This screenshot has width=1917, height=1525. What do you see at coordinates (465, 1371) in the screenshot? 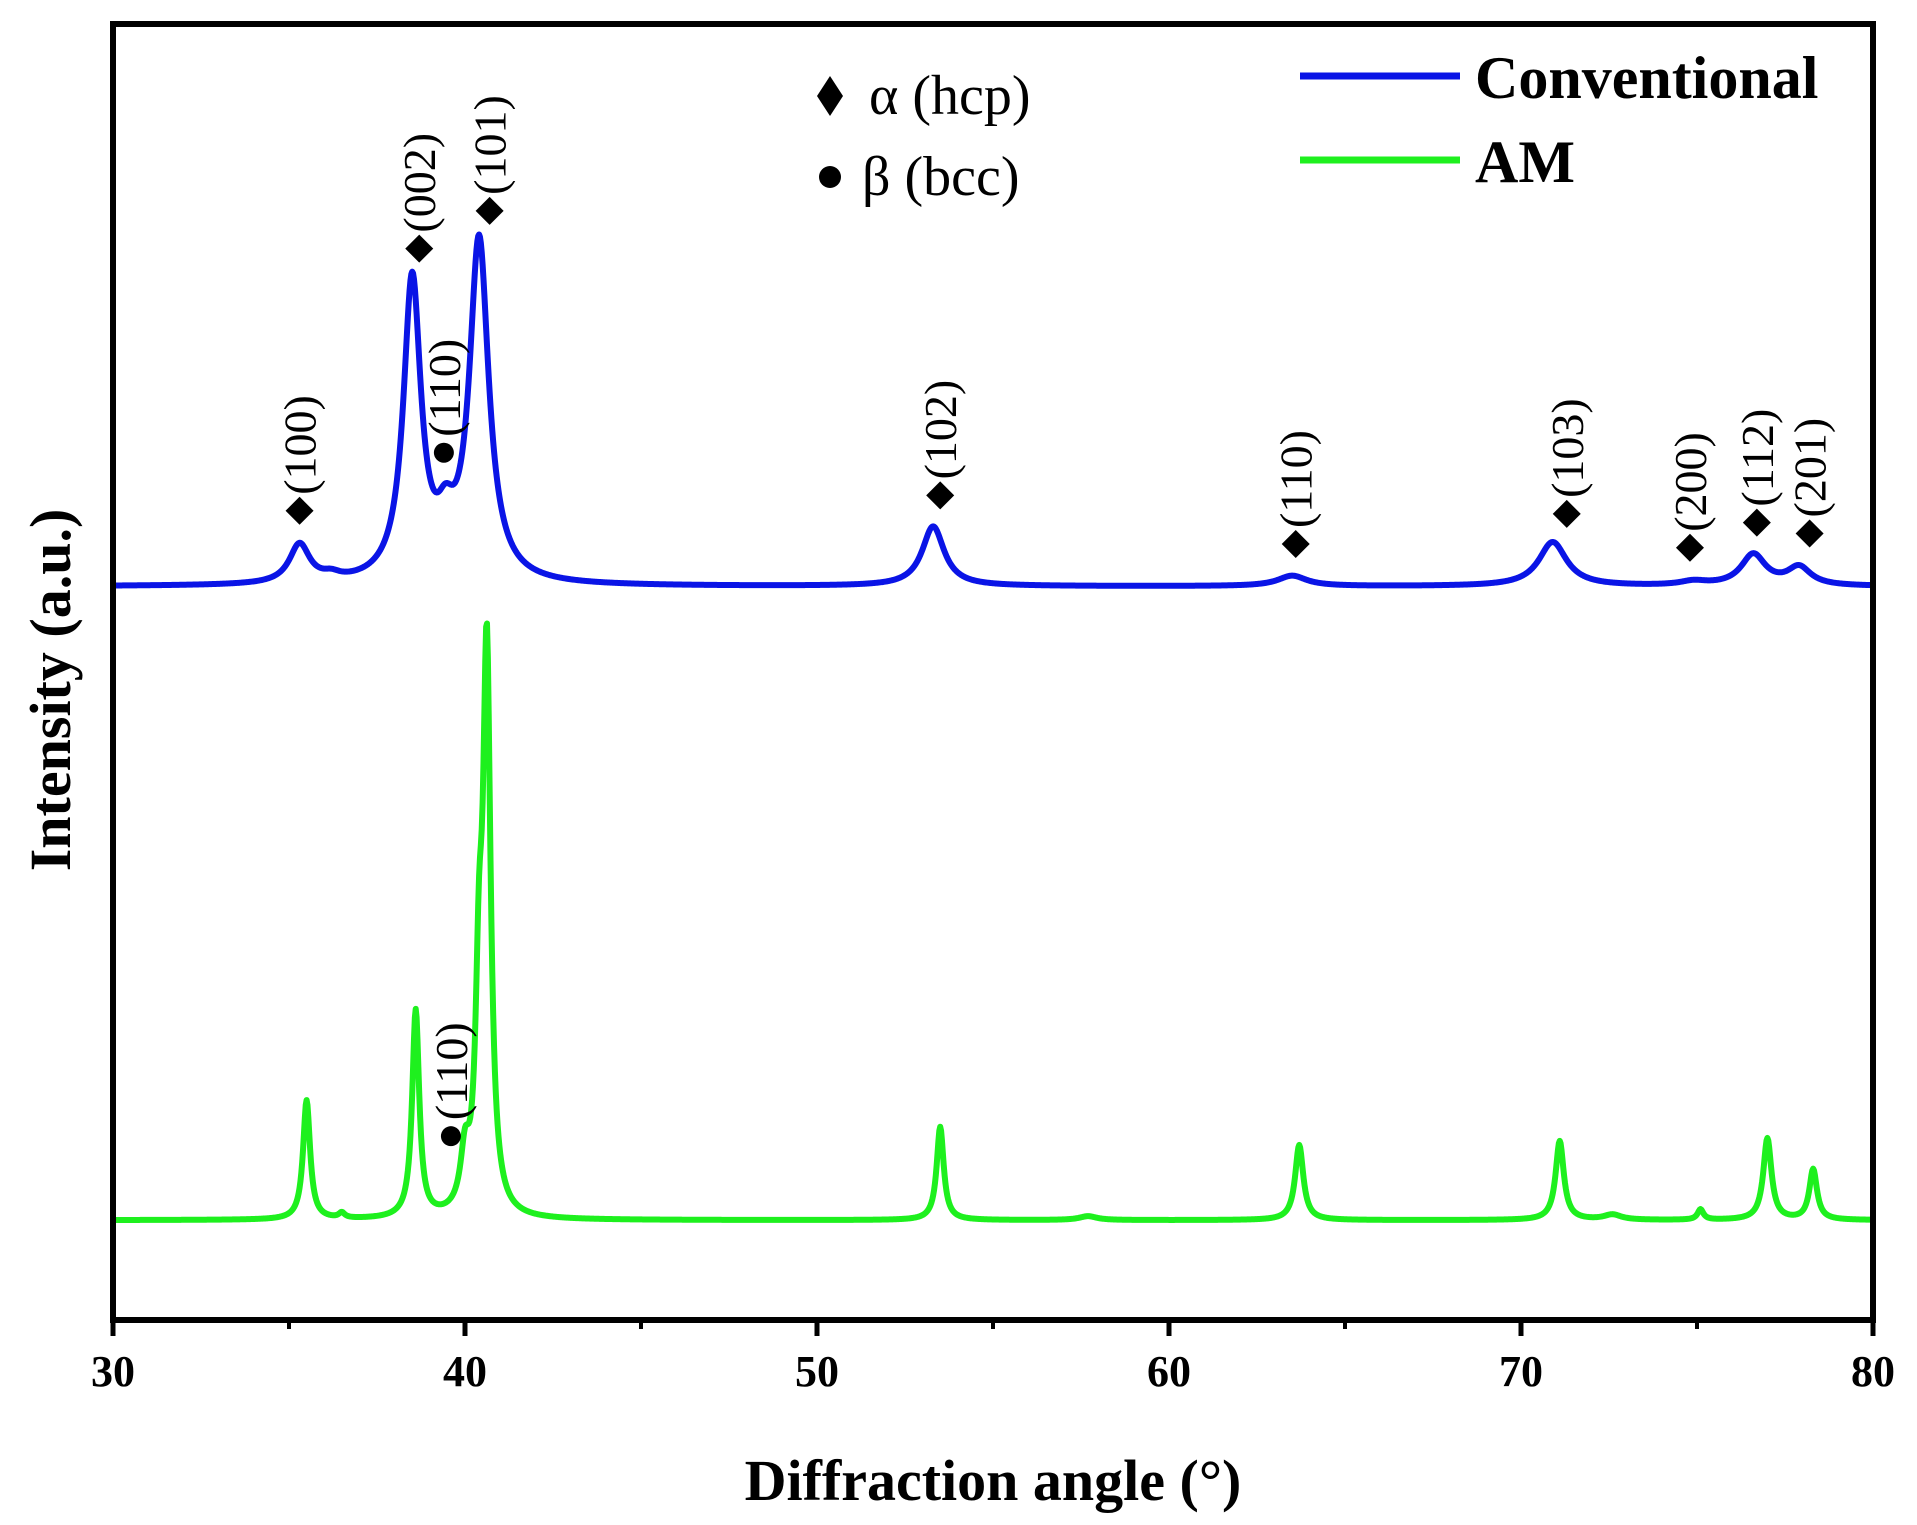
I see `x-tick-label-40: 40` at bounding box center [465, 1371].